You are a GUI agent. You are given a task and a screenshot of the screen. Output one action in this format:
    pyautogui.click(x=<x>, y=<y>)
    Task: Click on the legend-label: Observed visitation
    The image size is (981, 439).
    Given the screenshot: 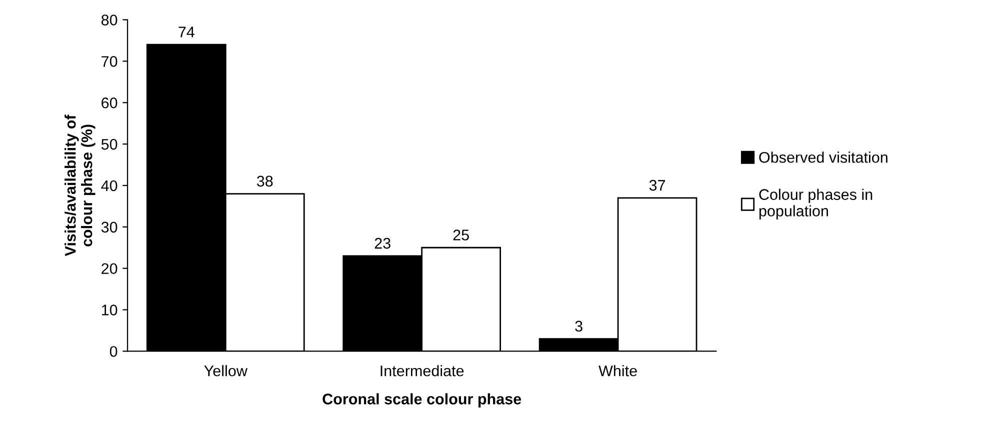 What is the action you would take?
    pyautogui.click(x=823, y=157)
    